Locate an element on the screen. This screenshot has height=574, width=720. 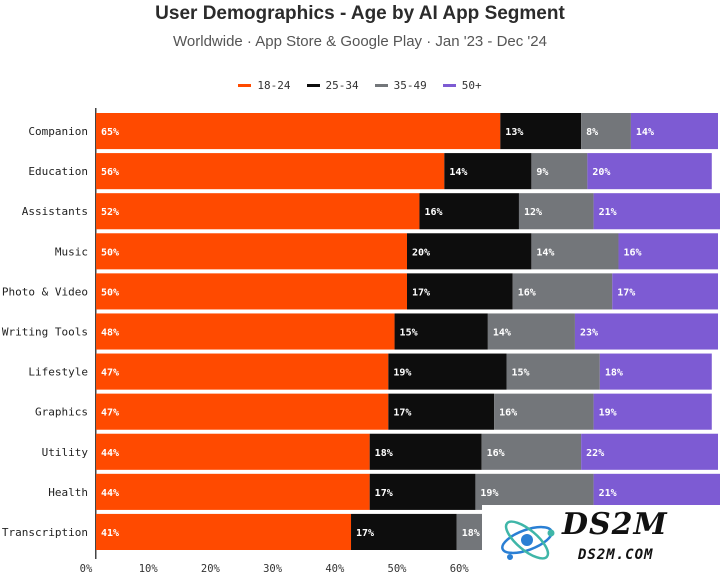
watermark: DS2M DS2M.COM is located at coordinates (601, 539).